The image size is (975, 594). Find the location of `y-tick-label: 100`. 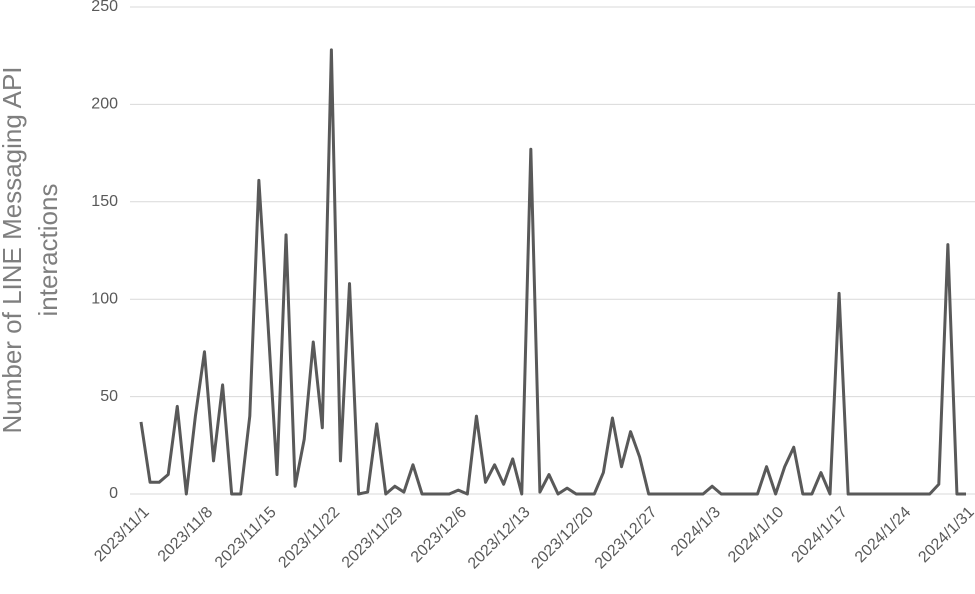

y-tick-label: 100 is located at coordinates (104, 298).